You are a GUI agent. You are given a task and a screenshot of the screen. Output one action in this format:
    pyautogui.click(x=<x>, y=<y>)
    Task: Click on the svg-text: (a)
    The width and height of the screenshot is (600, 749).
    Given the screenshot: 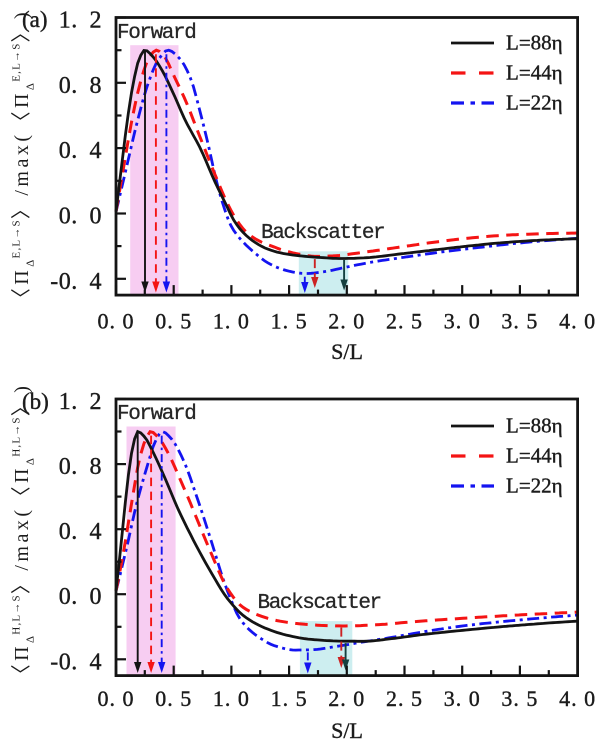 What is the action you would take?
    pyautogui.click(x=35, y=19)
    